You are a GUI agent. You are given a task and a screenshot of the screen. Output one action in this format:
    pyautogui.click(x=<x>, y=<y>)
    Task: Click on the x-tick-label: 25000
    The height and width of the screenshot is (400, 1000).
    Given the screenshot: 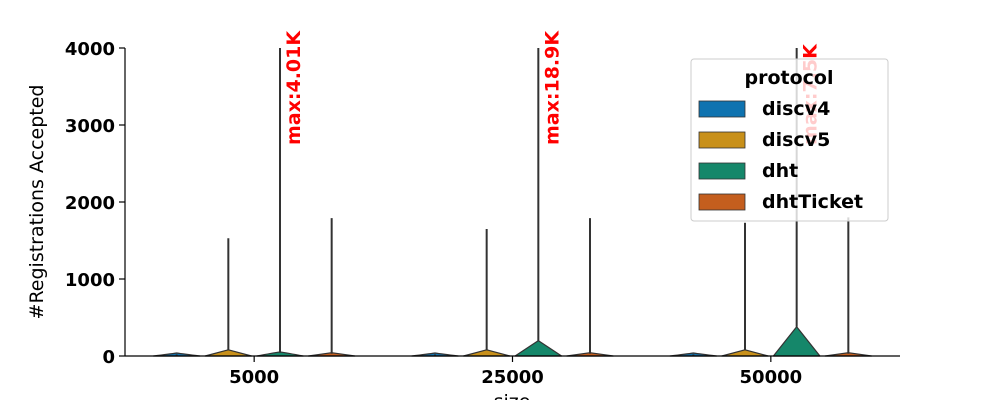 What is the action you would take?
    pyautogui.click(x=512, y=377)
    